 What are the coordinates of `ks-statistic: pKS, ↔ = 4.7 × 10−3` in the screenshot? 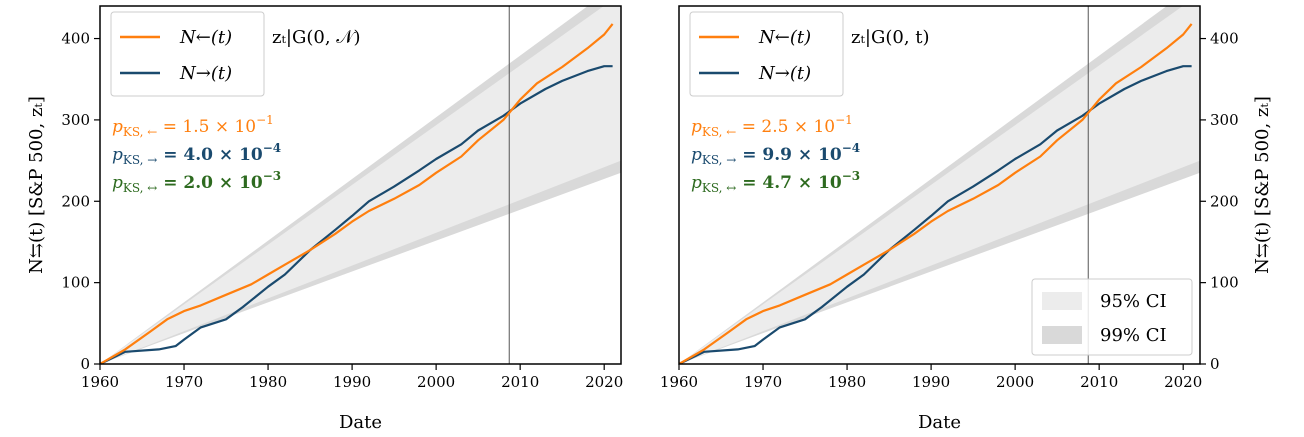 It's located at (775, 182).